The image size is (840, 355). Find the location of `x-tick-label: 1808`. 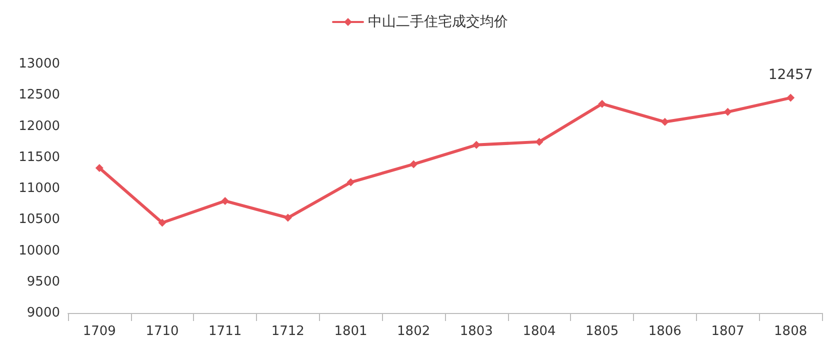

x-tick-label: 1808 is located at coordinates (791, 331).